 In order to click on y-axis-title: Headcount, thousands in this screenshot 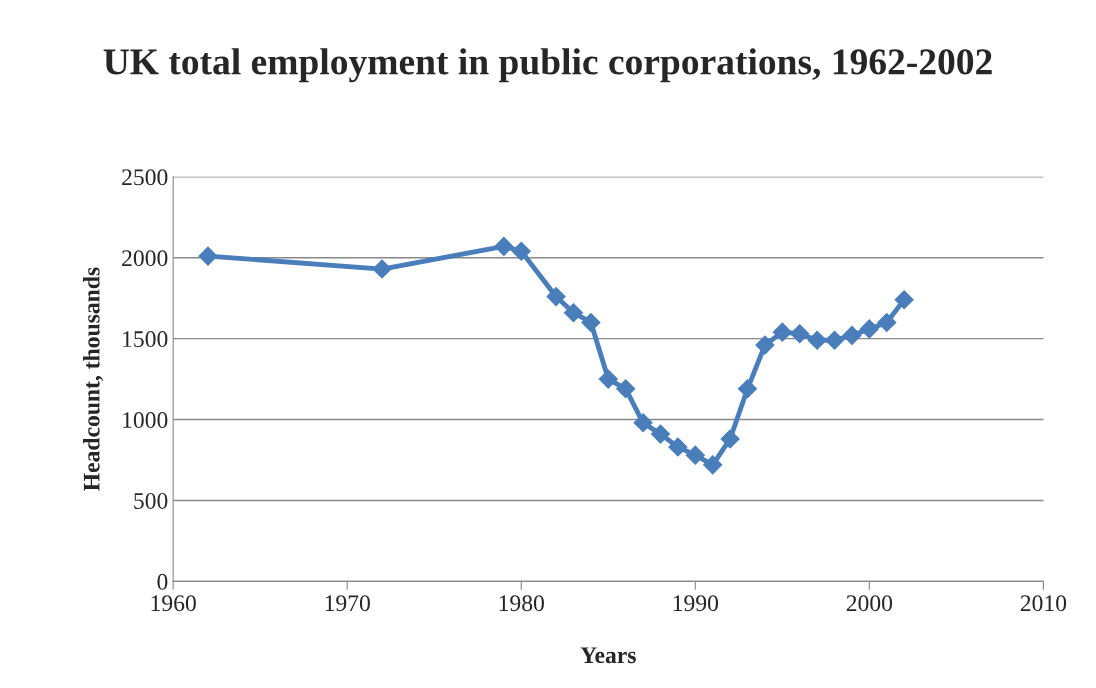, I will do `click(93, 379)`.